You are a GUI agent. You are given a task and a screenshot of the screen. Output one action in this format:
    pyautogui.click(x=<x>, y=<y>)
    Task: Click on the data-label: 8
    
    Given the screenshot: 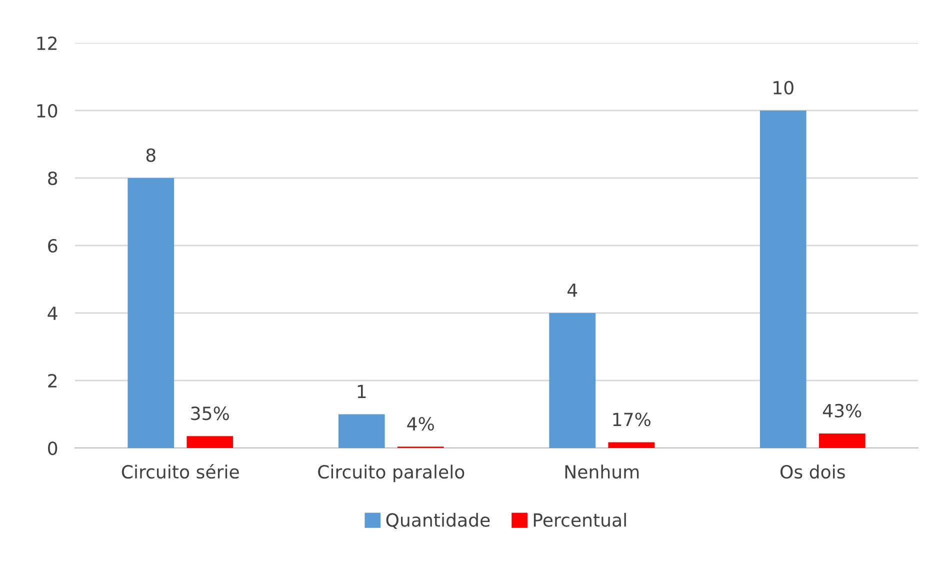 What is the action you would take?
    pyautogui.click(x=151, y=155)
    